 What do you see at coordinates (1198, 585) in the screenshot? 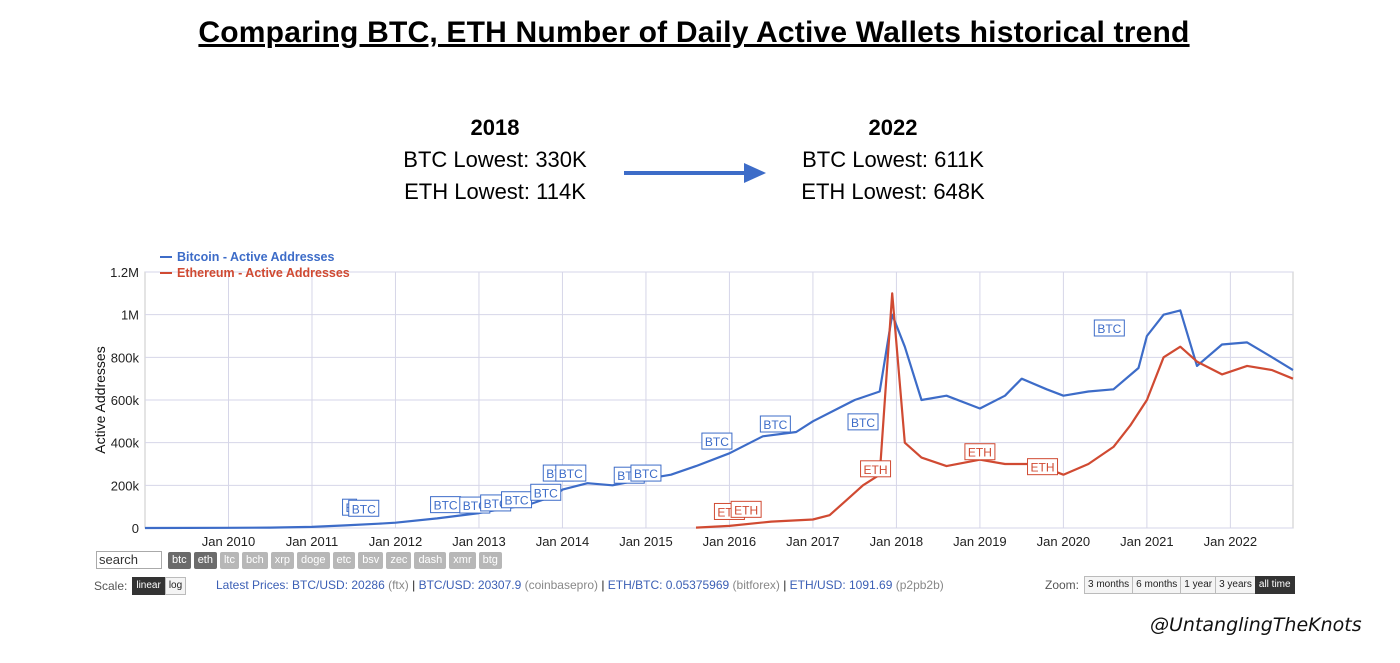
I see `zoom-button-1-year: 1 year` at bounding box center [1198, 585].